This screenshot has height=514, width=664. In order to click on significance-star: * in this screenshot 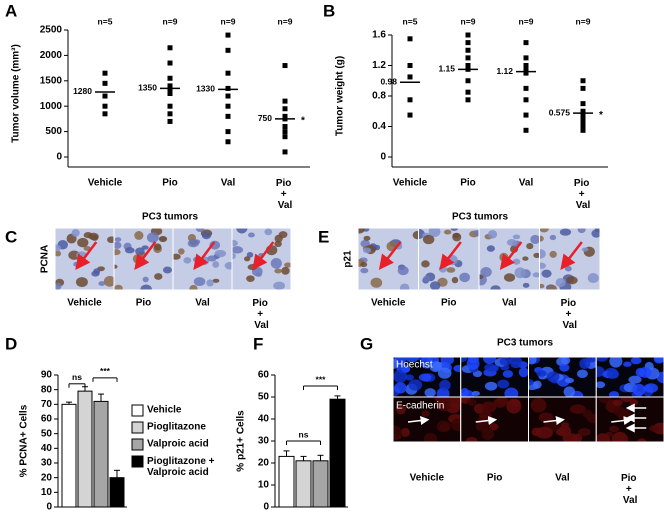, I will do `click(303, 121)`.